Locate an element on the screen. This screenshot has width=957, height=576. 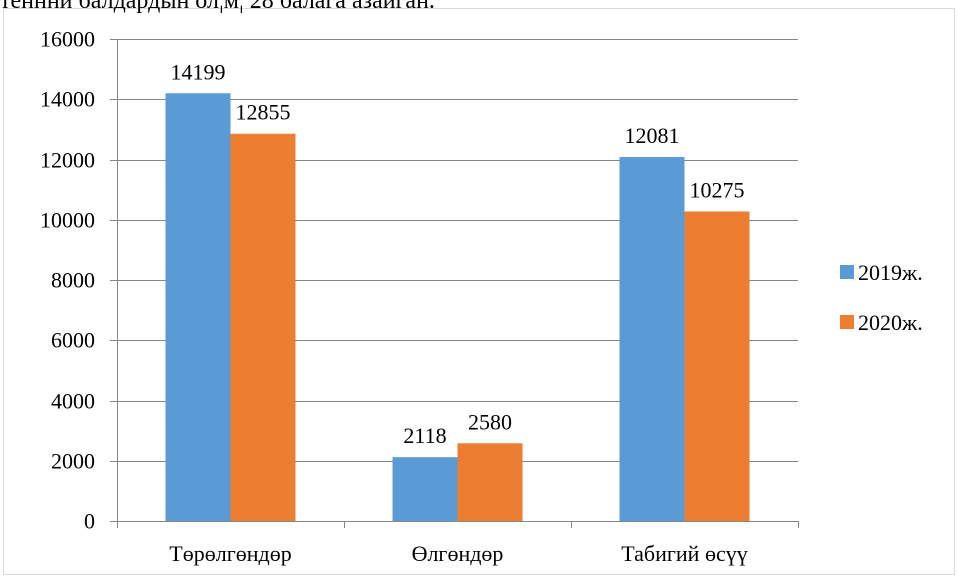
y-tick-label: 4000 is located at coordinates (73, 401).